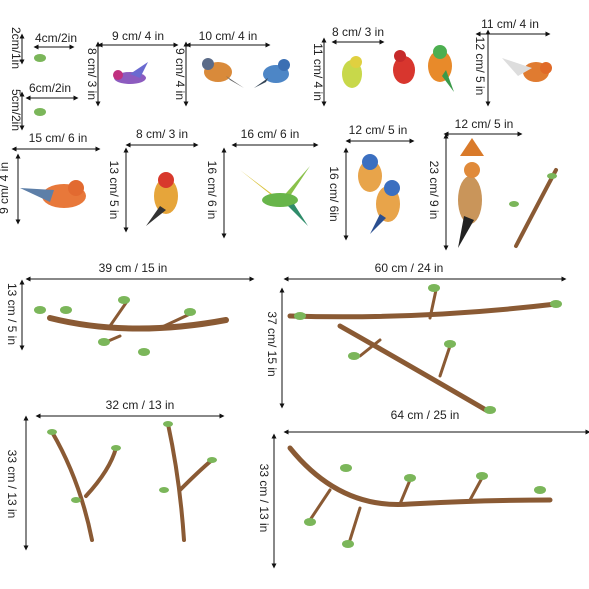  I want to click on dimension-label: 5cm/2in, so click(16, 110).